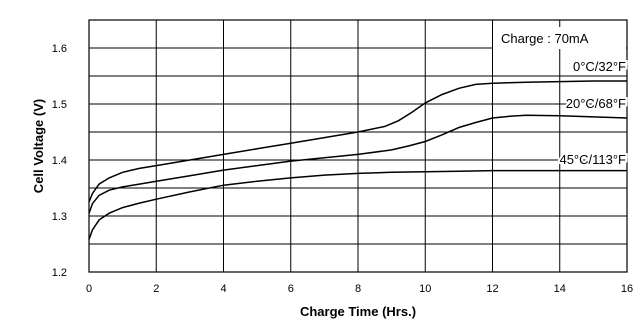 The width and height of the screenshot is (640, 331). What do you see at coordinates (560, 289) in the screenshot?
I see `x-tick-label: 14` at bounding box center [560, 289].